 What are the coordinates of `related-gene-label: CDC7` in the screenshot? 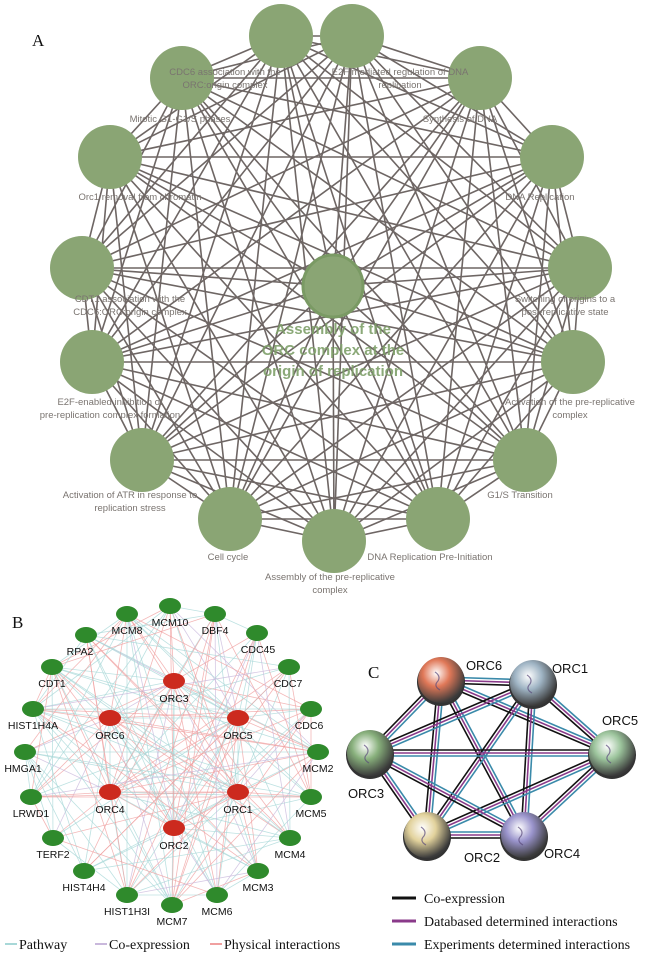 It's located at (288, 684).